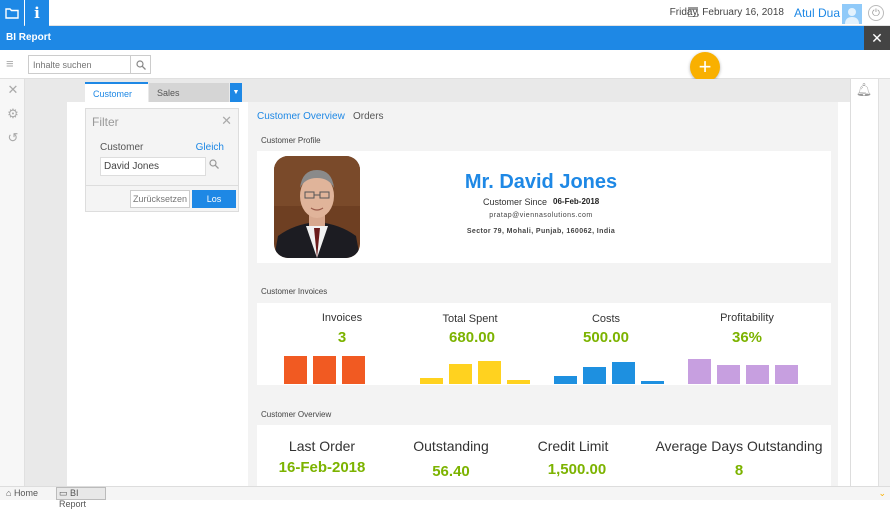  What do you see at coordinates (25, 493) in the screenshot?
I see `home-label: Home` at bounding box center [25, 493].